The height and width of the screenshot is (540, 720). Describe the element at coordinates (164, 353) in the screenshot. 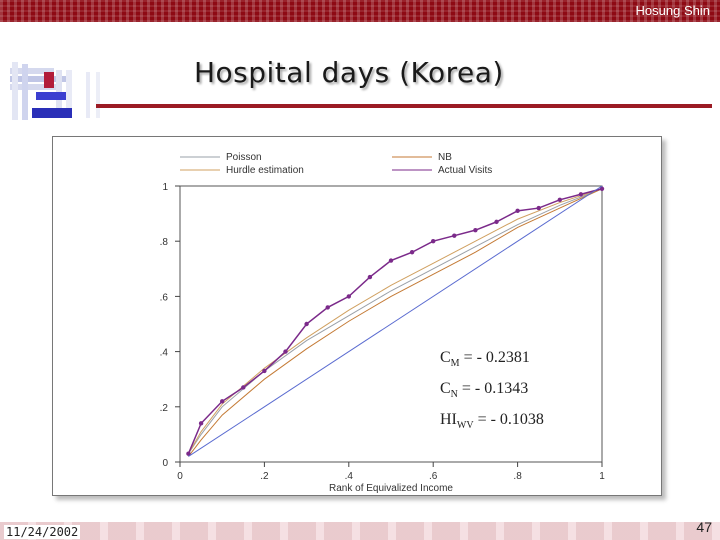

I see `y-tick-label: .4` at that location.